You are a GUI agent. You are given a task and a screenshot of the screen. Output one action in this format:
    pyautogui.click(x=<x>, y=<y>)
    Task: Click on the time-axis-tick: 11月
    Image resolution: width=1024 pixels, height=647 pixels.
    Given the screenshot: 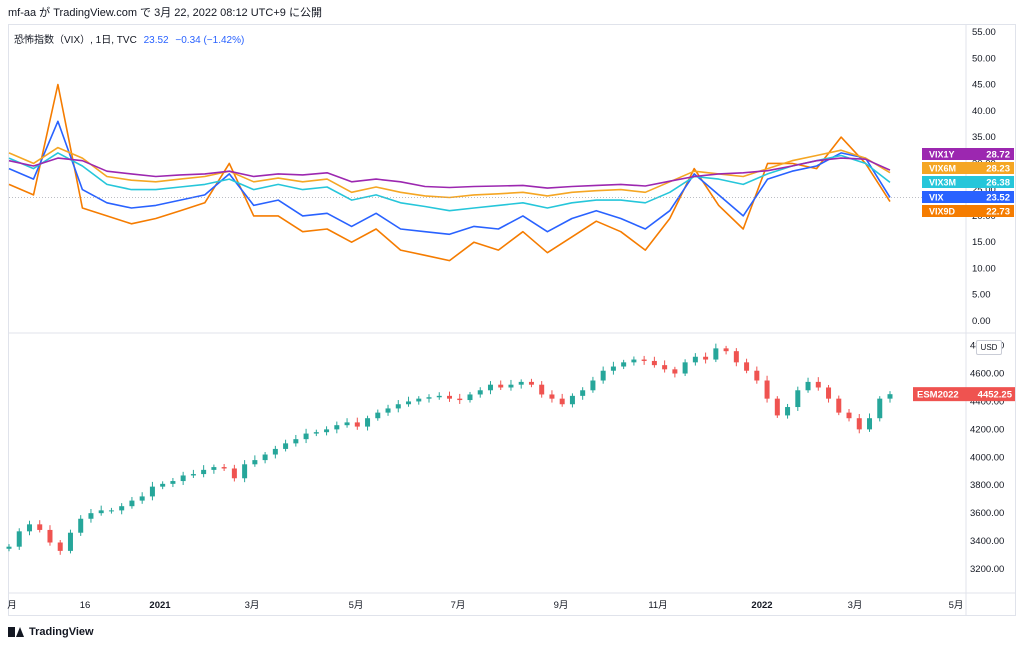 What is the action you would take?
    pyautogui.click(x=657, y=605)
    